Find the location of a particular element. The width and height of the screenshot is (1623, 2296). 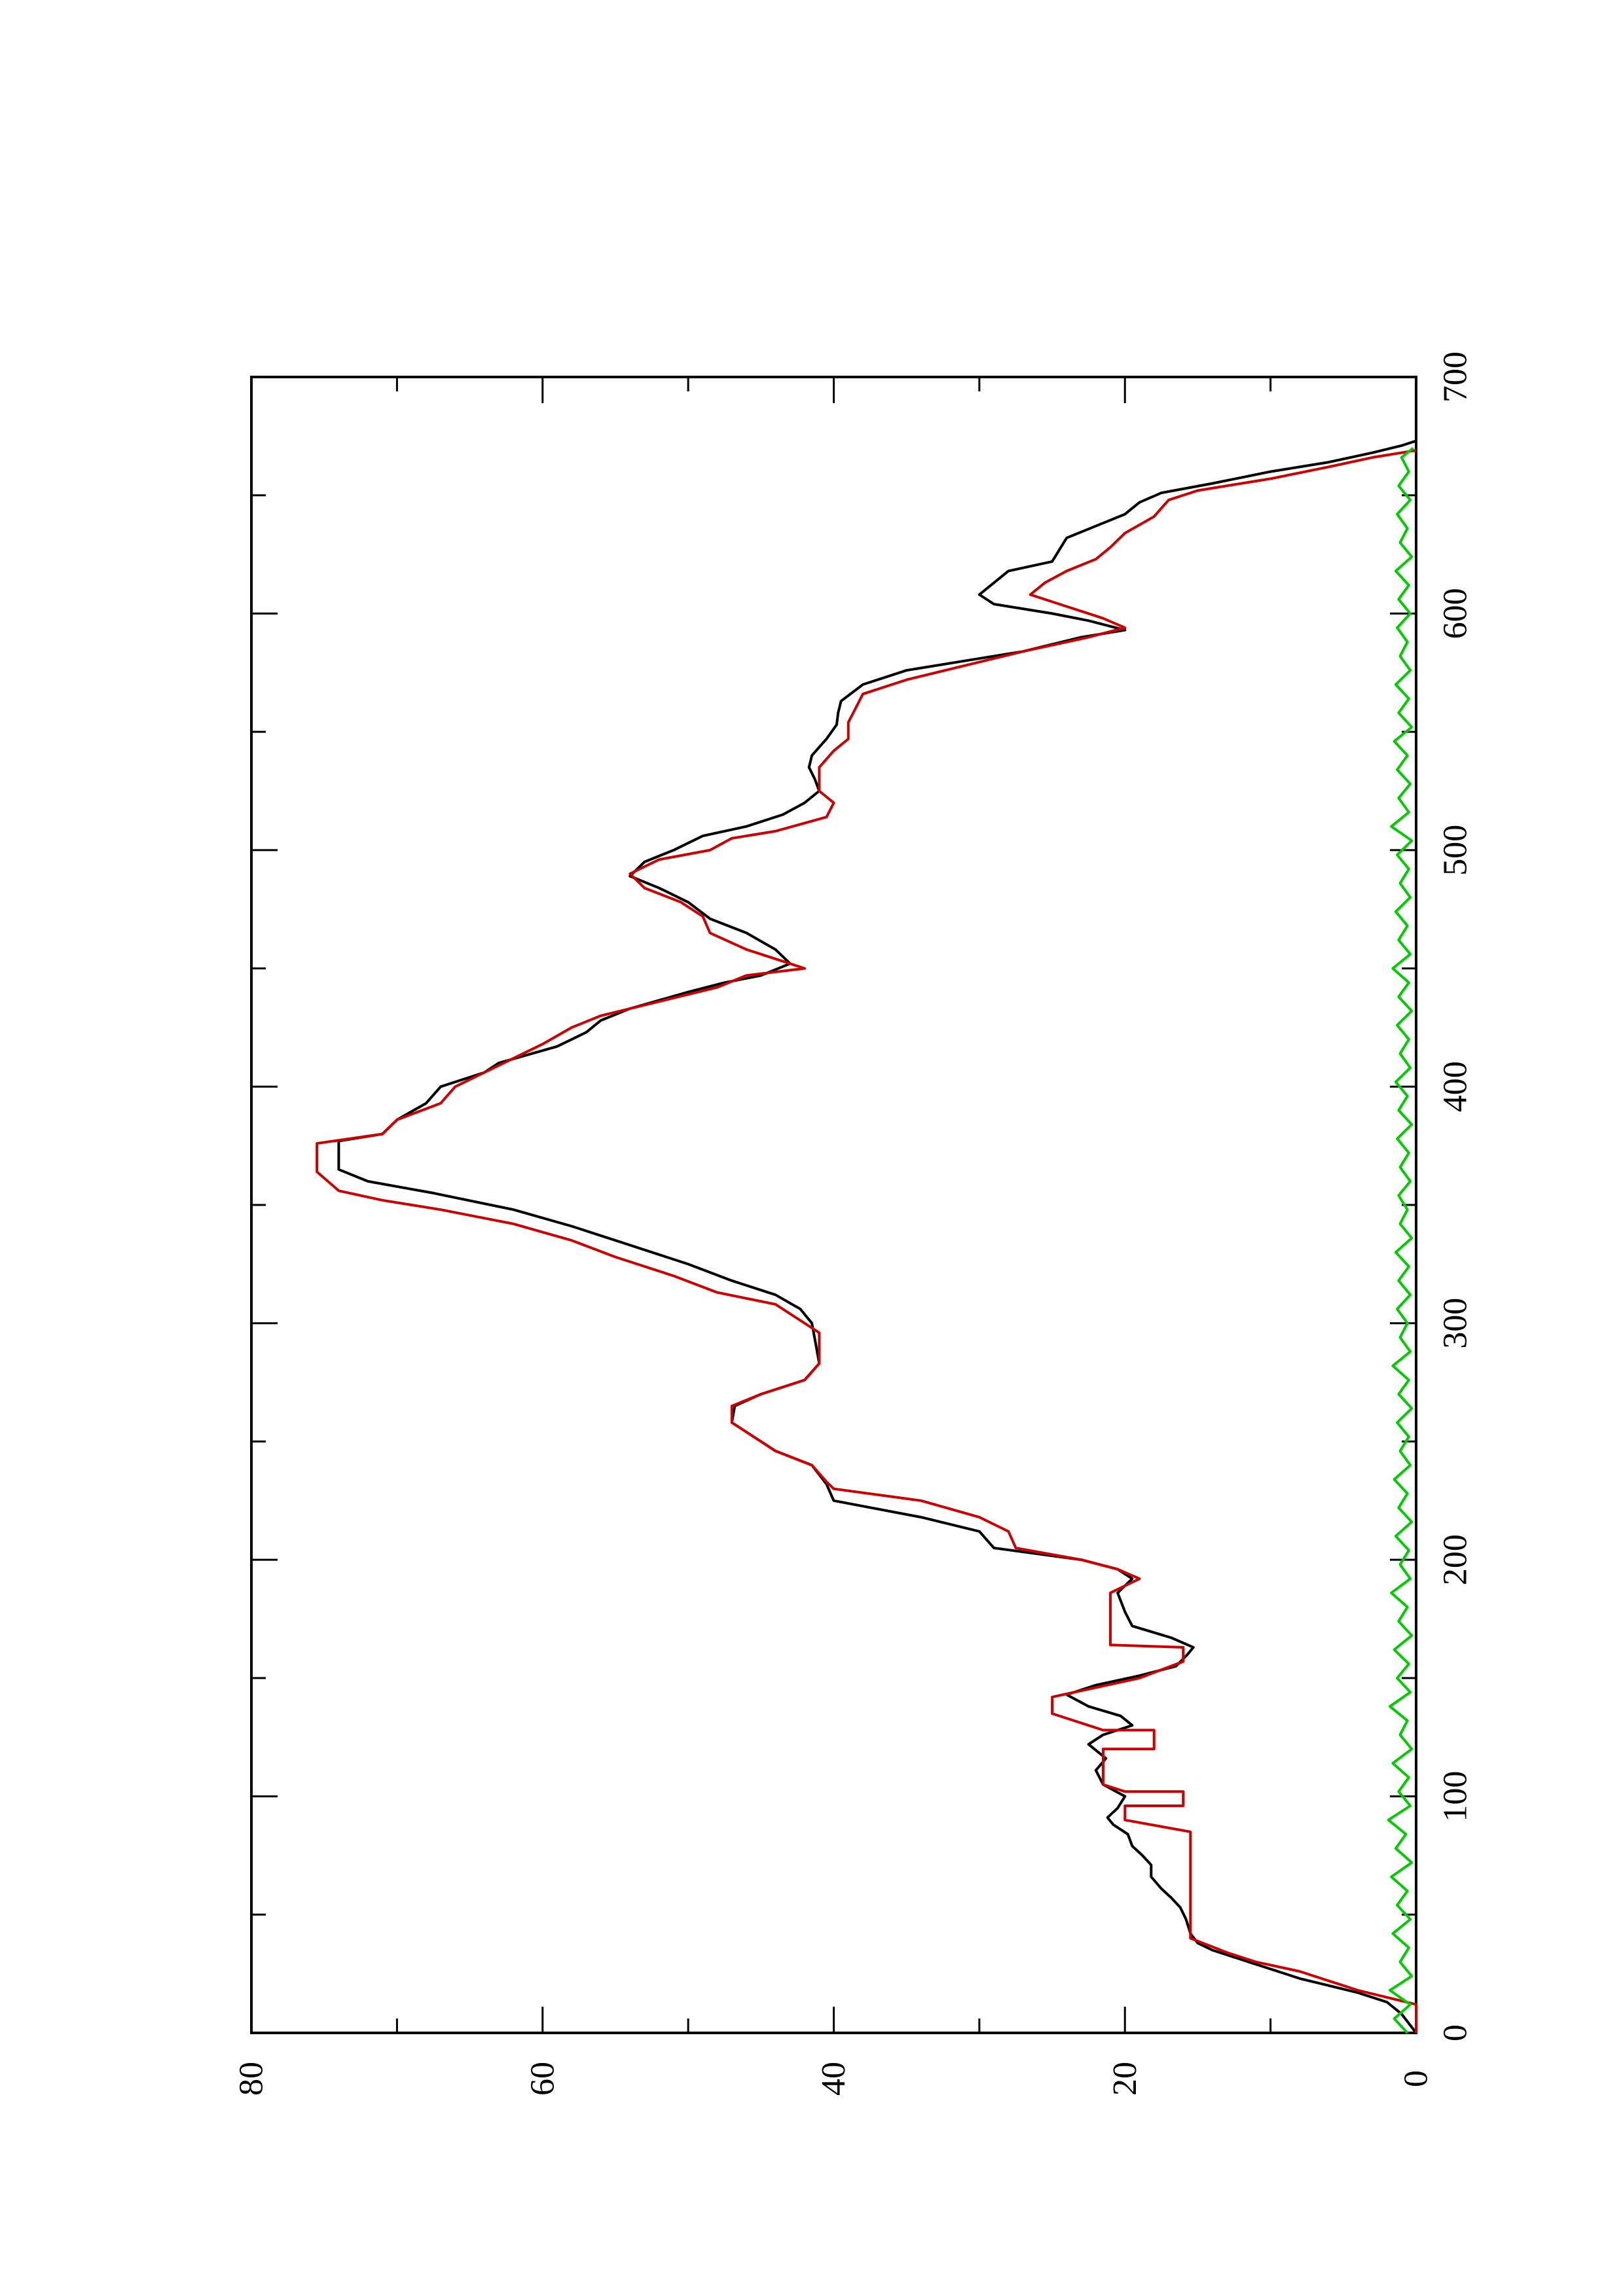

y-tick-label: 20 is located at coordinates (1125, 2079).